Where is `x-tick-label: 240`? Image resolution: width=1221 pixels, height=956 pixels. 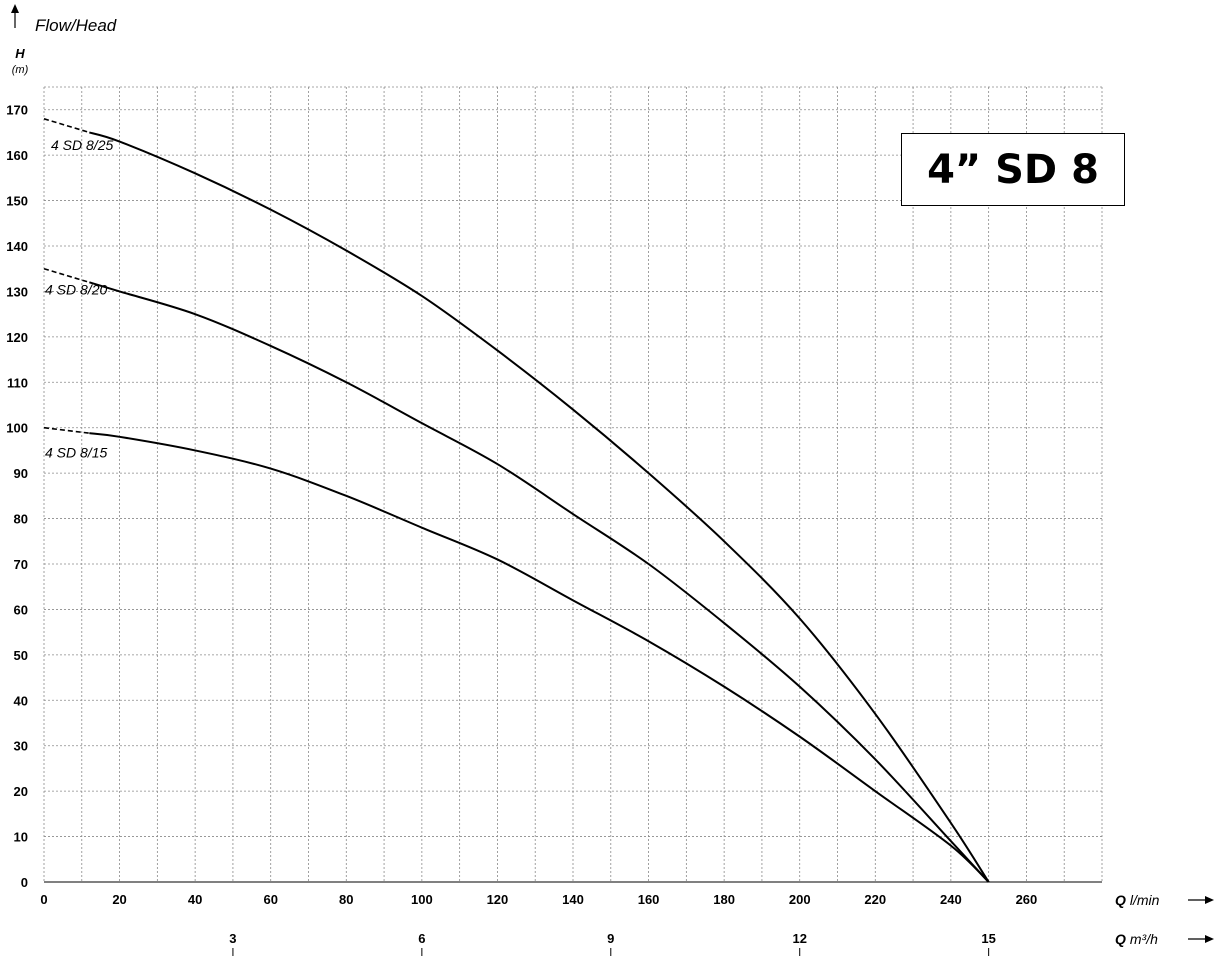 x-tick-label: 240 is located at coordinates (951, 899).